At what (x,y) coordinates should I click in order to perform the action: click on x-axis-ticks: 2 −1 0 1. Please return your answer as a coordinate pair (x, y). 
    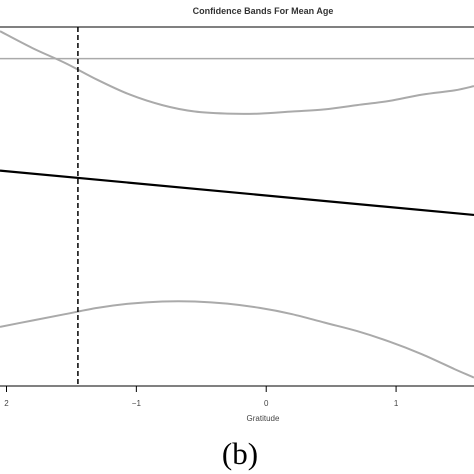
    Looking at the image, I should click on (201, 397).